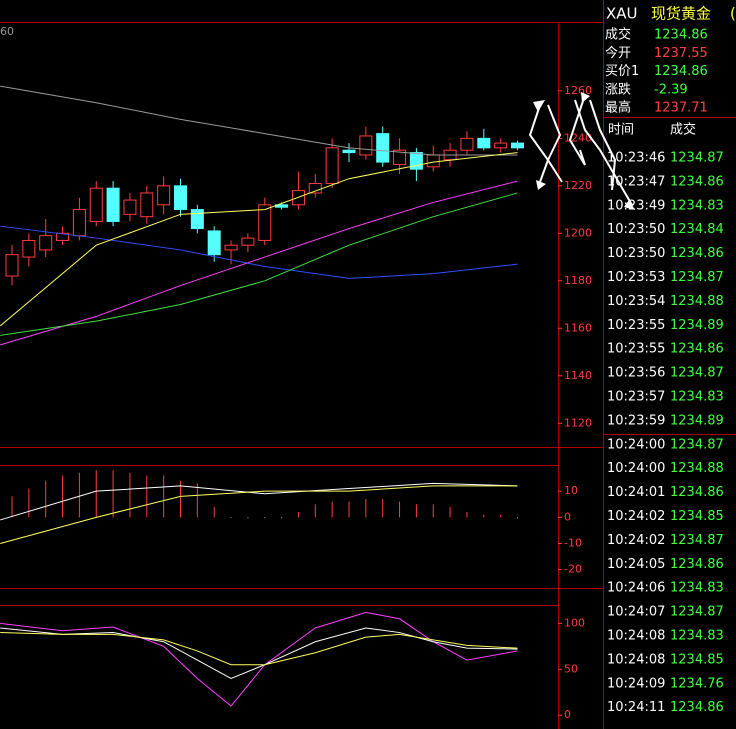 The image size is (736, 729). What do you see at coordinates (578, 375) in the screenshot?
I see `y-tick-label: 1140` at bounding box center [578, 375].